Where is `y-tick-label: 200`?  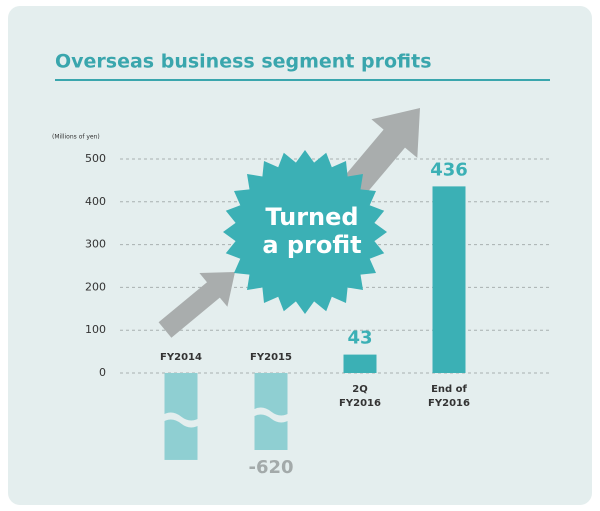
y-tick-label: 200 is located at coordinates (95, 286).